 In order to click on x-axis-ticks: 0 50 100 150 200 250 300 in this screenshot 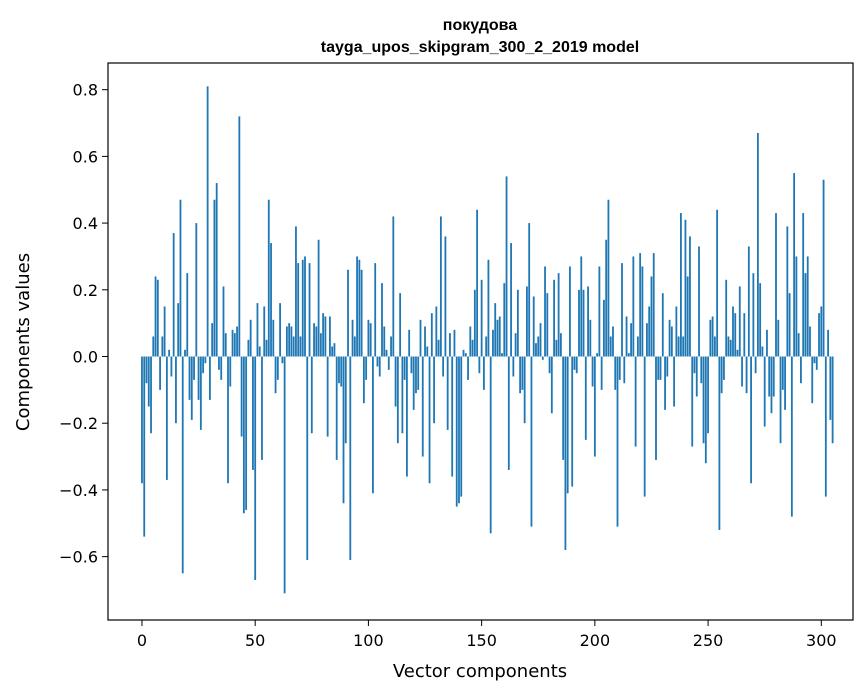, I will do `click(487, 635)`.